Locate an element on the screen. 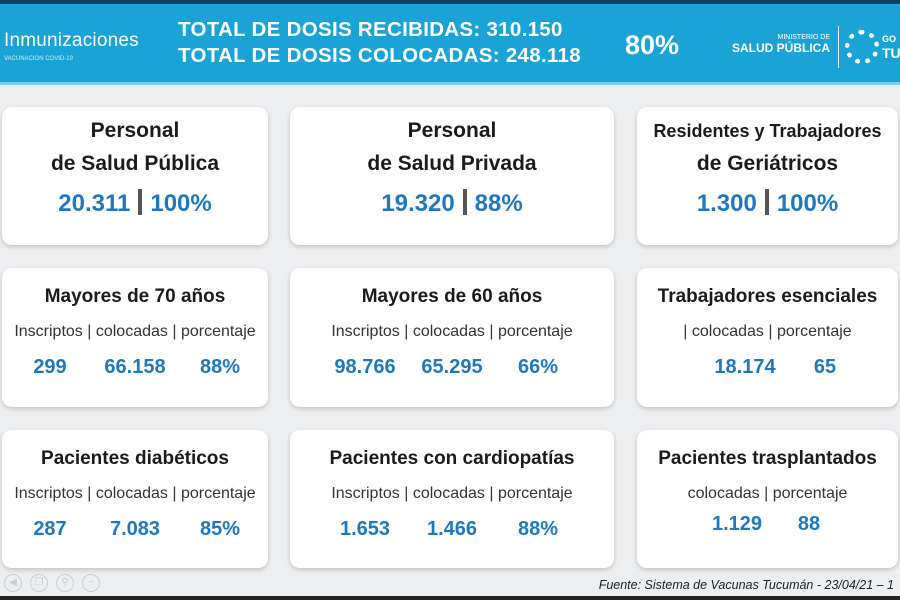 The height and width of the screenshot is (600, 900). value-porcentaje: 65 is located at coordinates (825, 367).